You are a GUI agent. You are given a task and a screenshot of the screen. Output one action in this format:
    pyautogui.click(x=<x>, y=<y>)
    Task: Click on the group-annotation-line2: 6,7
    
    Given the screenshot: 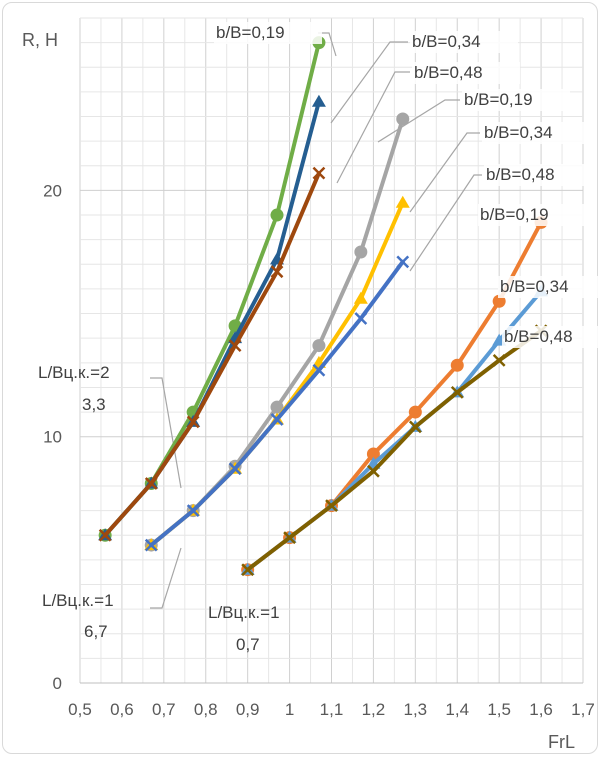 What is the action you would take?
    pyautogui.click(x=96, y=631)
    